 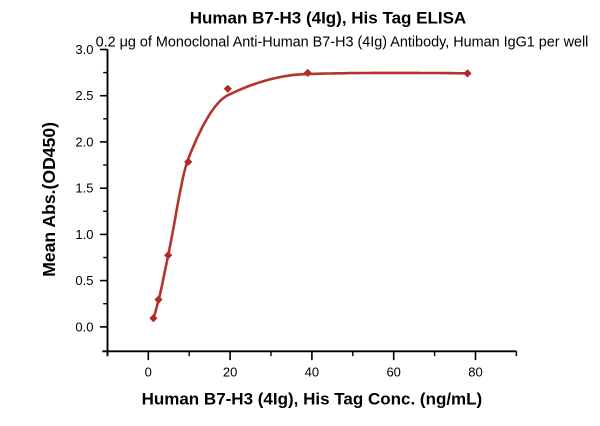 What do you see at coordinates (84, 326) in the screenshot?
I see `svg-text: 0.0` at bounding box center [84, 326].